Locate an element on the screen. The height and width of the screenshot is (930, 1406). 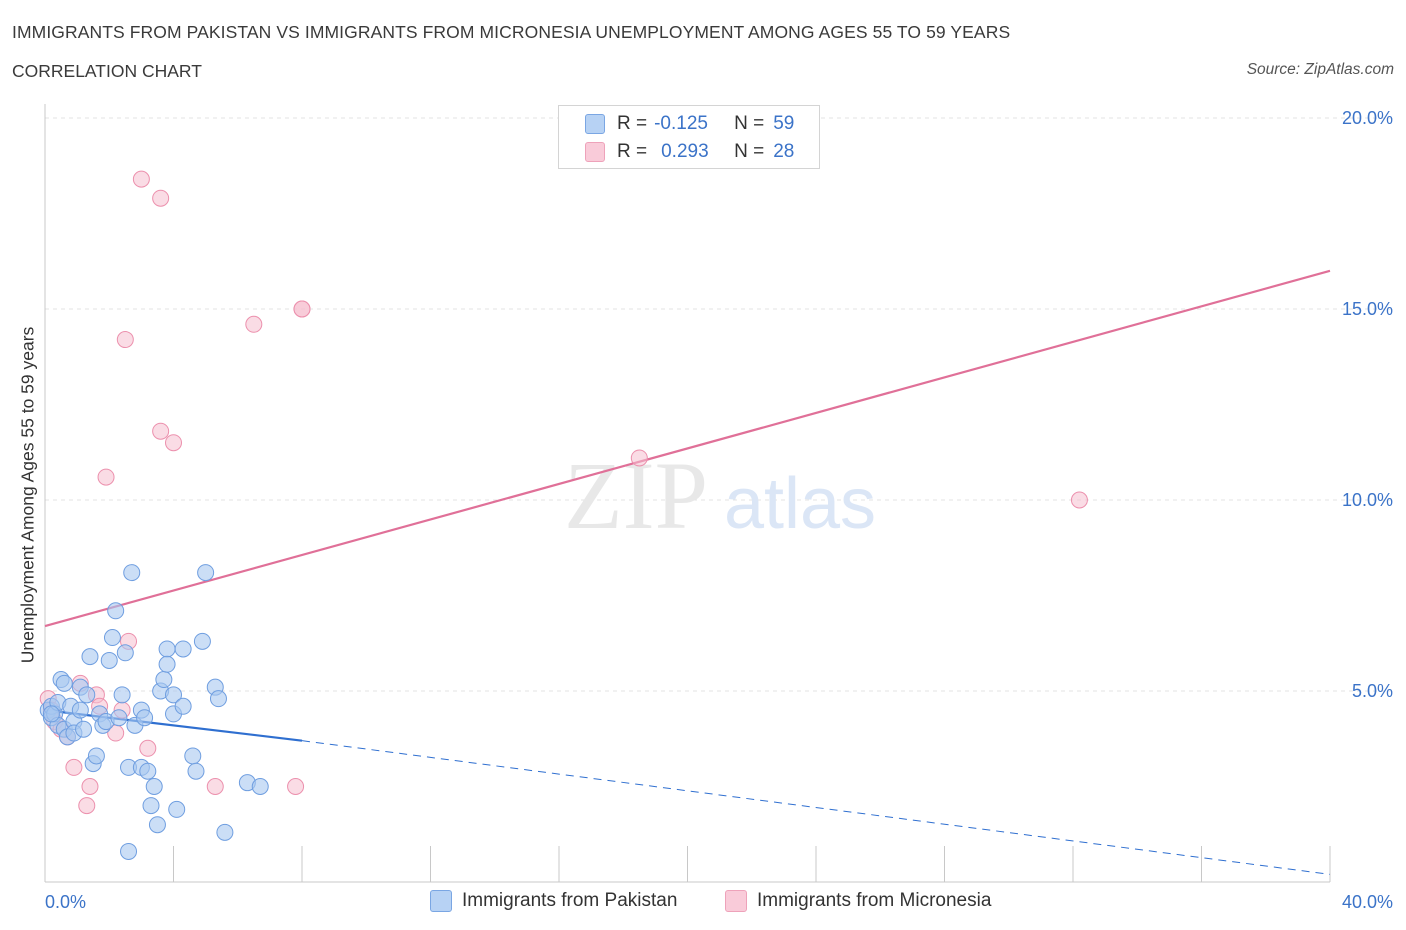
legend-r-value: -0.125 is located at coordinates (681, 123).